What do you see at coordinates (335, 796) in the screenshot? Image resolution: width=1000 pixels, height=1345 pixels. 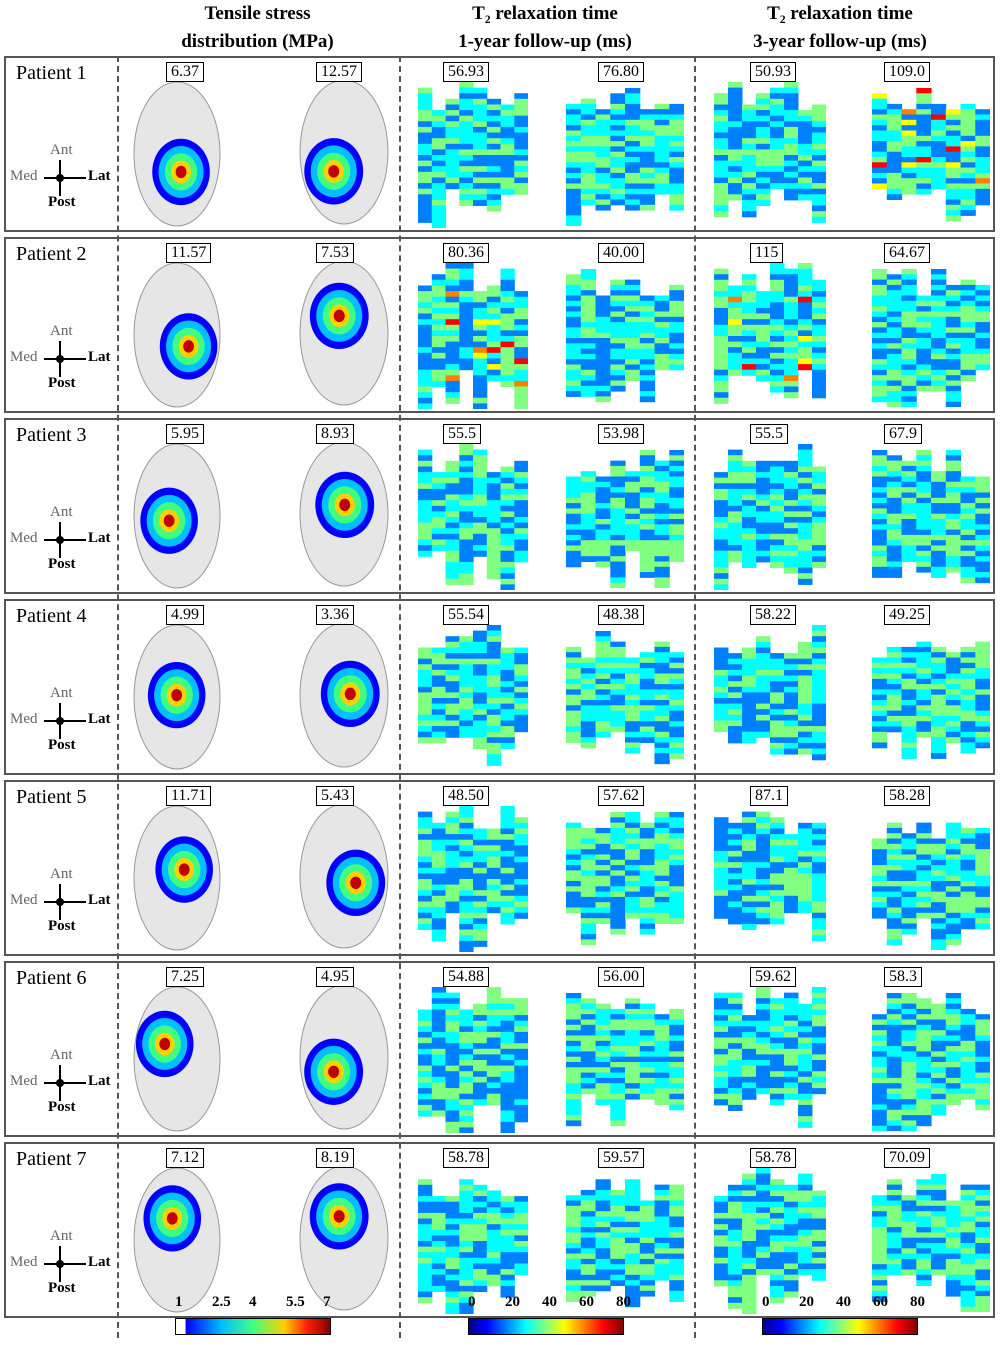 I see `max-value-box: 5.43` at bounding box center [335, 796].